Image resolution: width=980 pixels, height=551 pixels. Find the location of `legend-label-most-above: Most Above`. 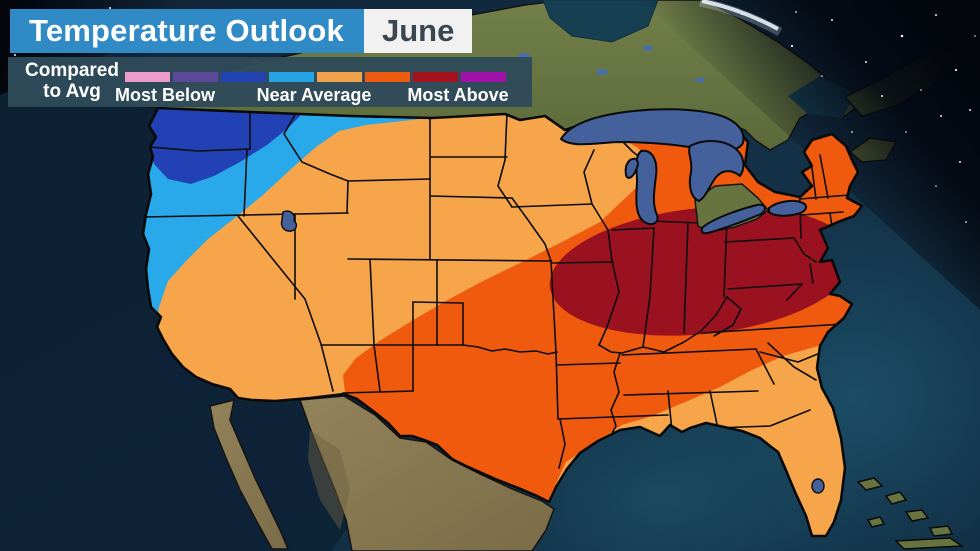

legend-label-most-above: Most Above is located at coordinates (458, 95).